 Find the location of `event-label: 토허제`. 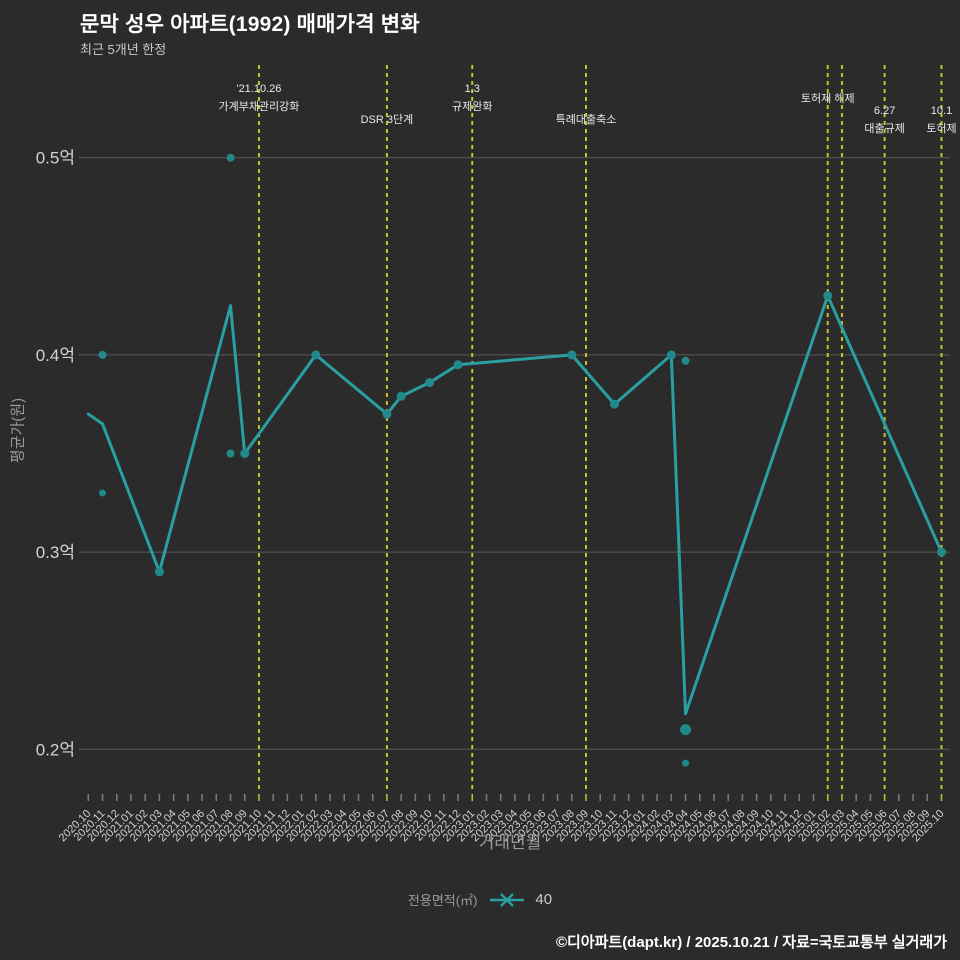

event-label: 토허제 is located at coordinates (941, 128).